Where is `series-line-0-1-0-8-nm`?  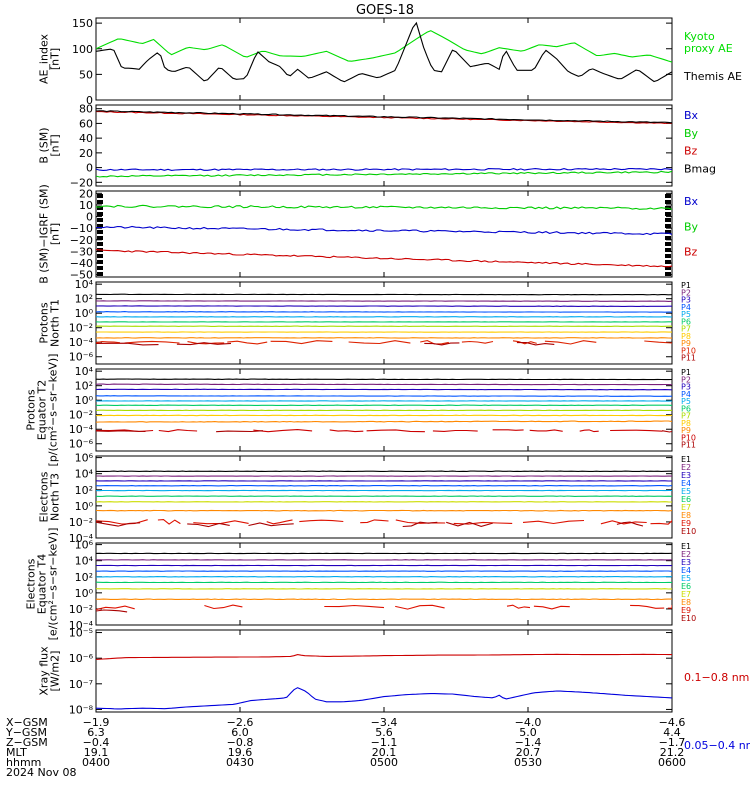 series-line-0-1-0-8-nm is located at coordinates (384, 657).